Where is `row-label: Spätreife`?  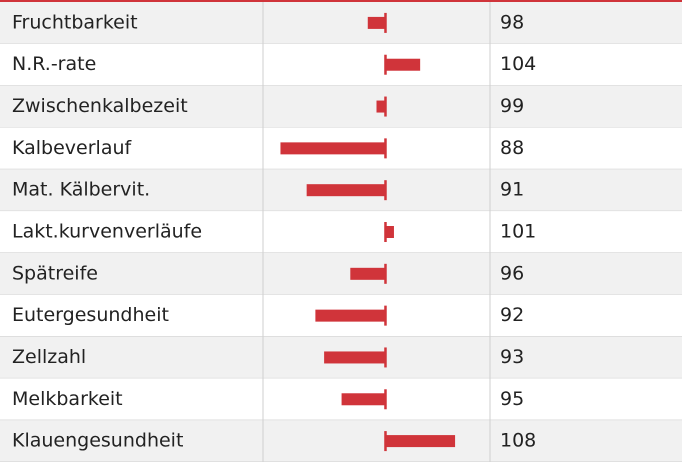 row-label: Spätreife is located at coordinates (55, 273).